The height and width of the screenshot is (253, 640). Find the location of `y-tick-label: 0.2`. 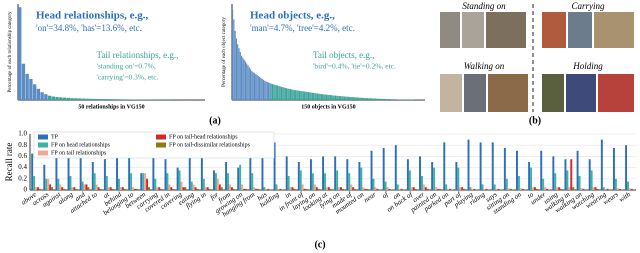

y-tick-label: 0.2 is located at coordinates (22, 178).